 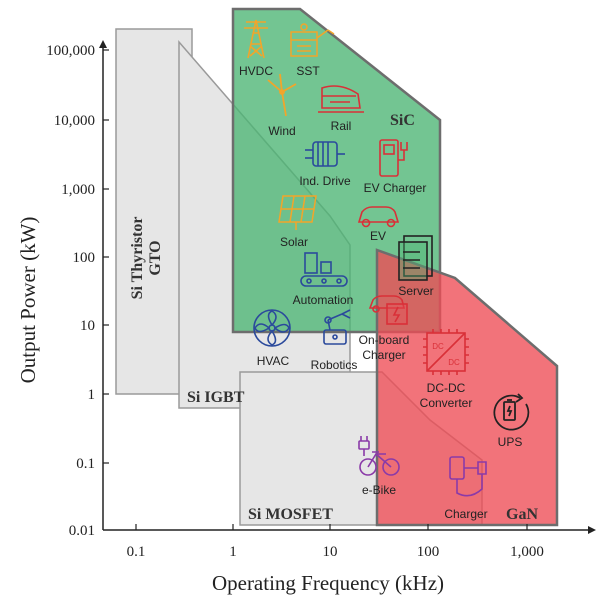 I want to click on ev-charger-icon, so click(x=393, y=158).